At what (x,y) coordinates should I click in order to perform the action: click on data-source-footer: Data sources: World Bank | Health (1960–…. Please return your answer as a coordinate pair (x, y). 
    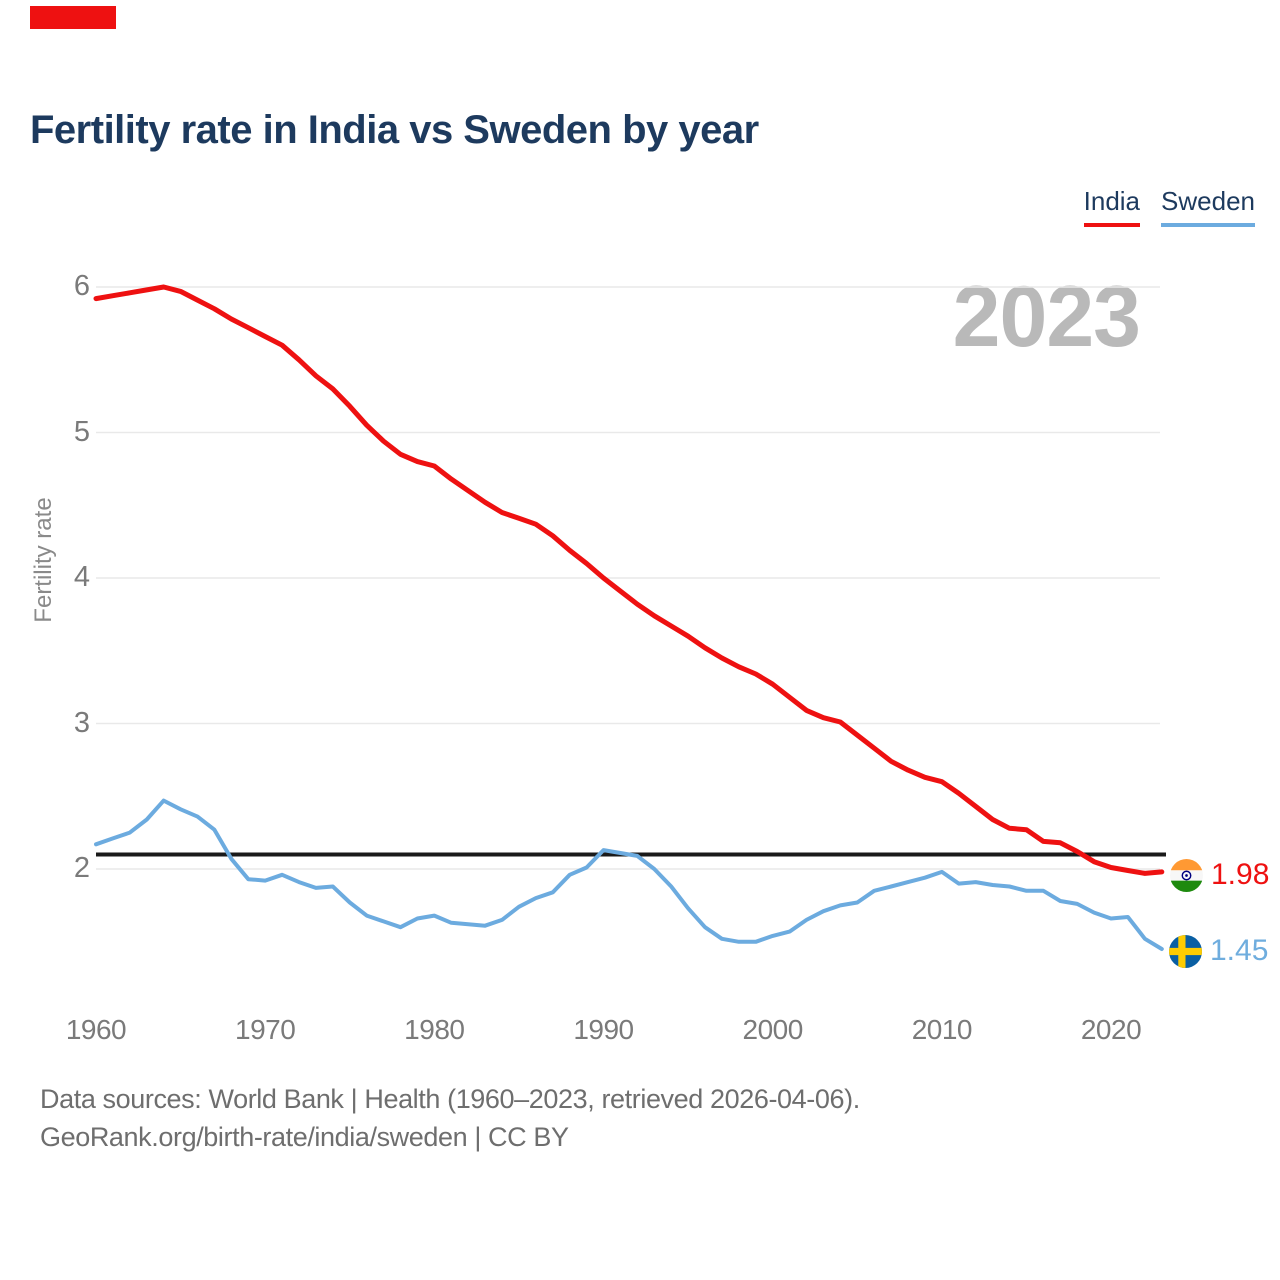
    Looking at the image, I should click on (450, 1118).